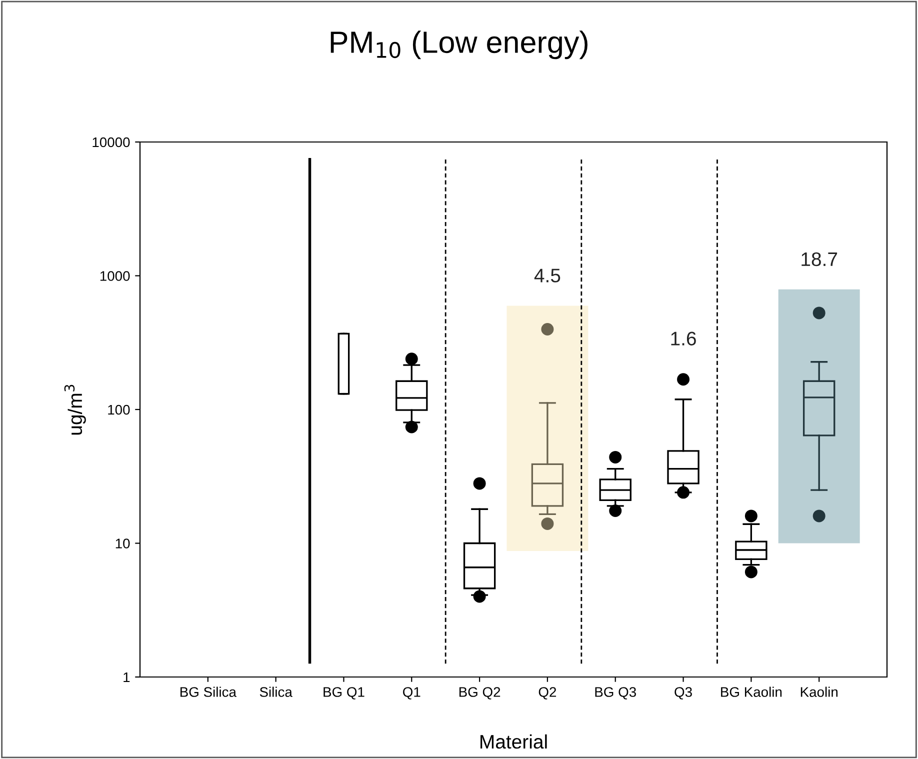  Describe the element at coordinates (208, 691) in the screenshot. I see `x-tick-label: BG Silica` at that location.